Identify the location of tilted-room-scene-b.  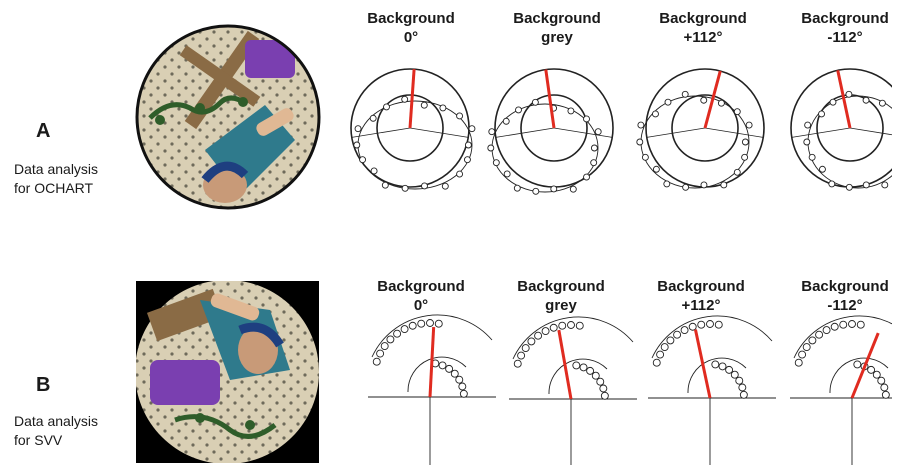
(227, 372).